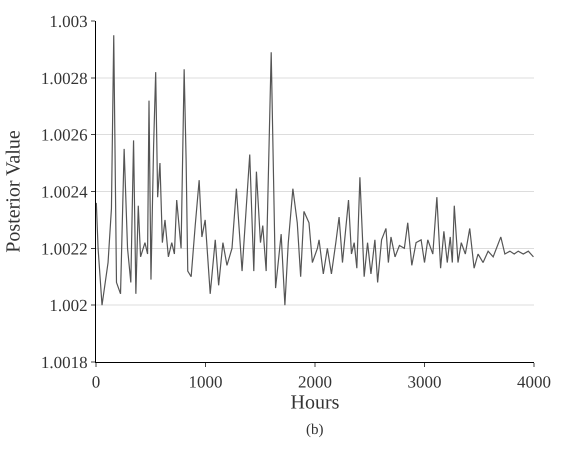  I want to click on x-tick-label: 1000, so click(205, 382).